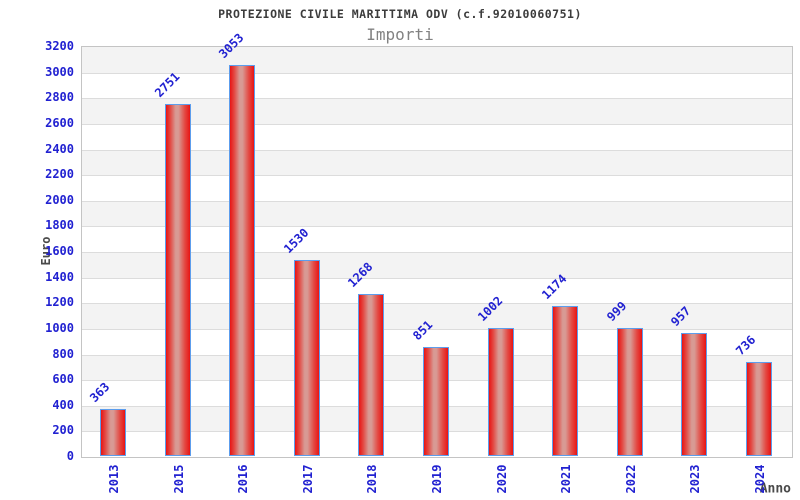 The height and width of the screenshot is (500, 800). What do you see at coordinates (63, 430) in the screenshot?
I see `y-tick-label: 200` at bounding box center [63, 430].